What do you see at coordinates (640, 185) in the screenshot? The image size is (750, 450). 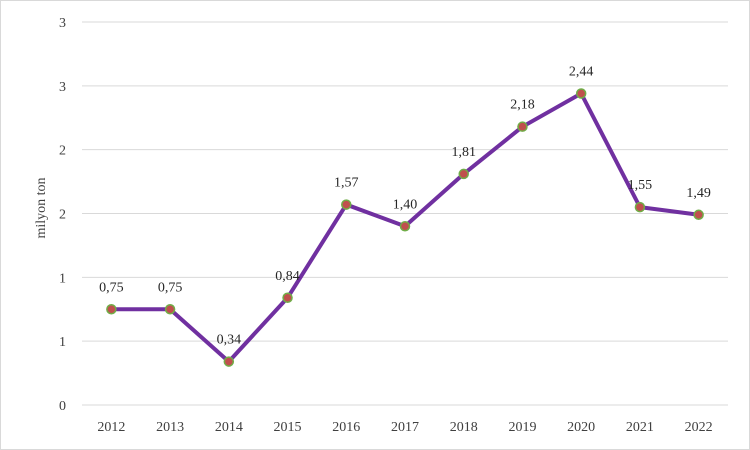 I see `data-label: 1,55` at bounding box center [640, 185].